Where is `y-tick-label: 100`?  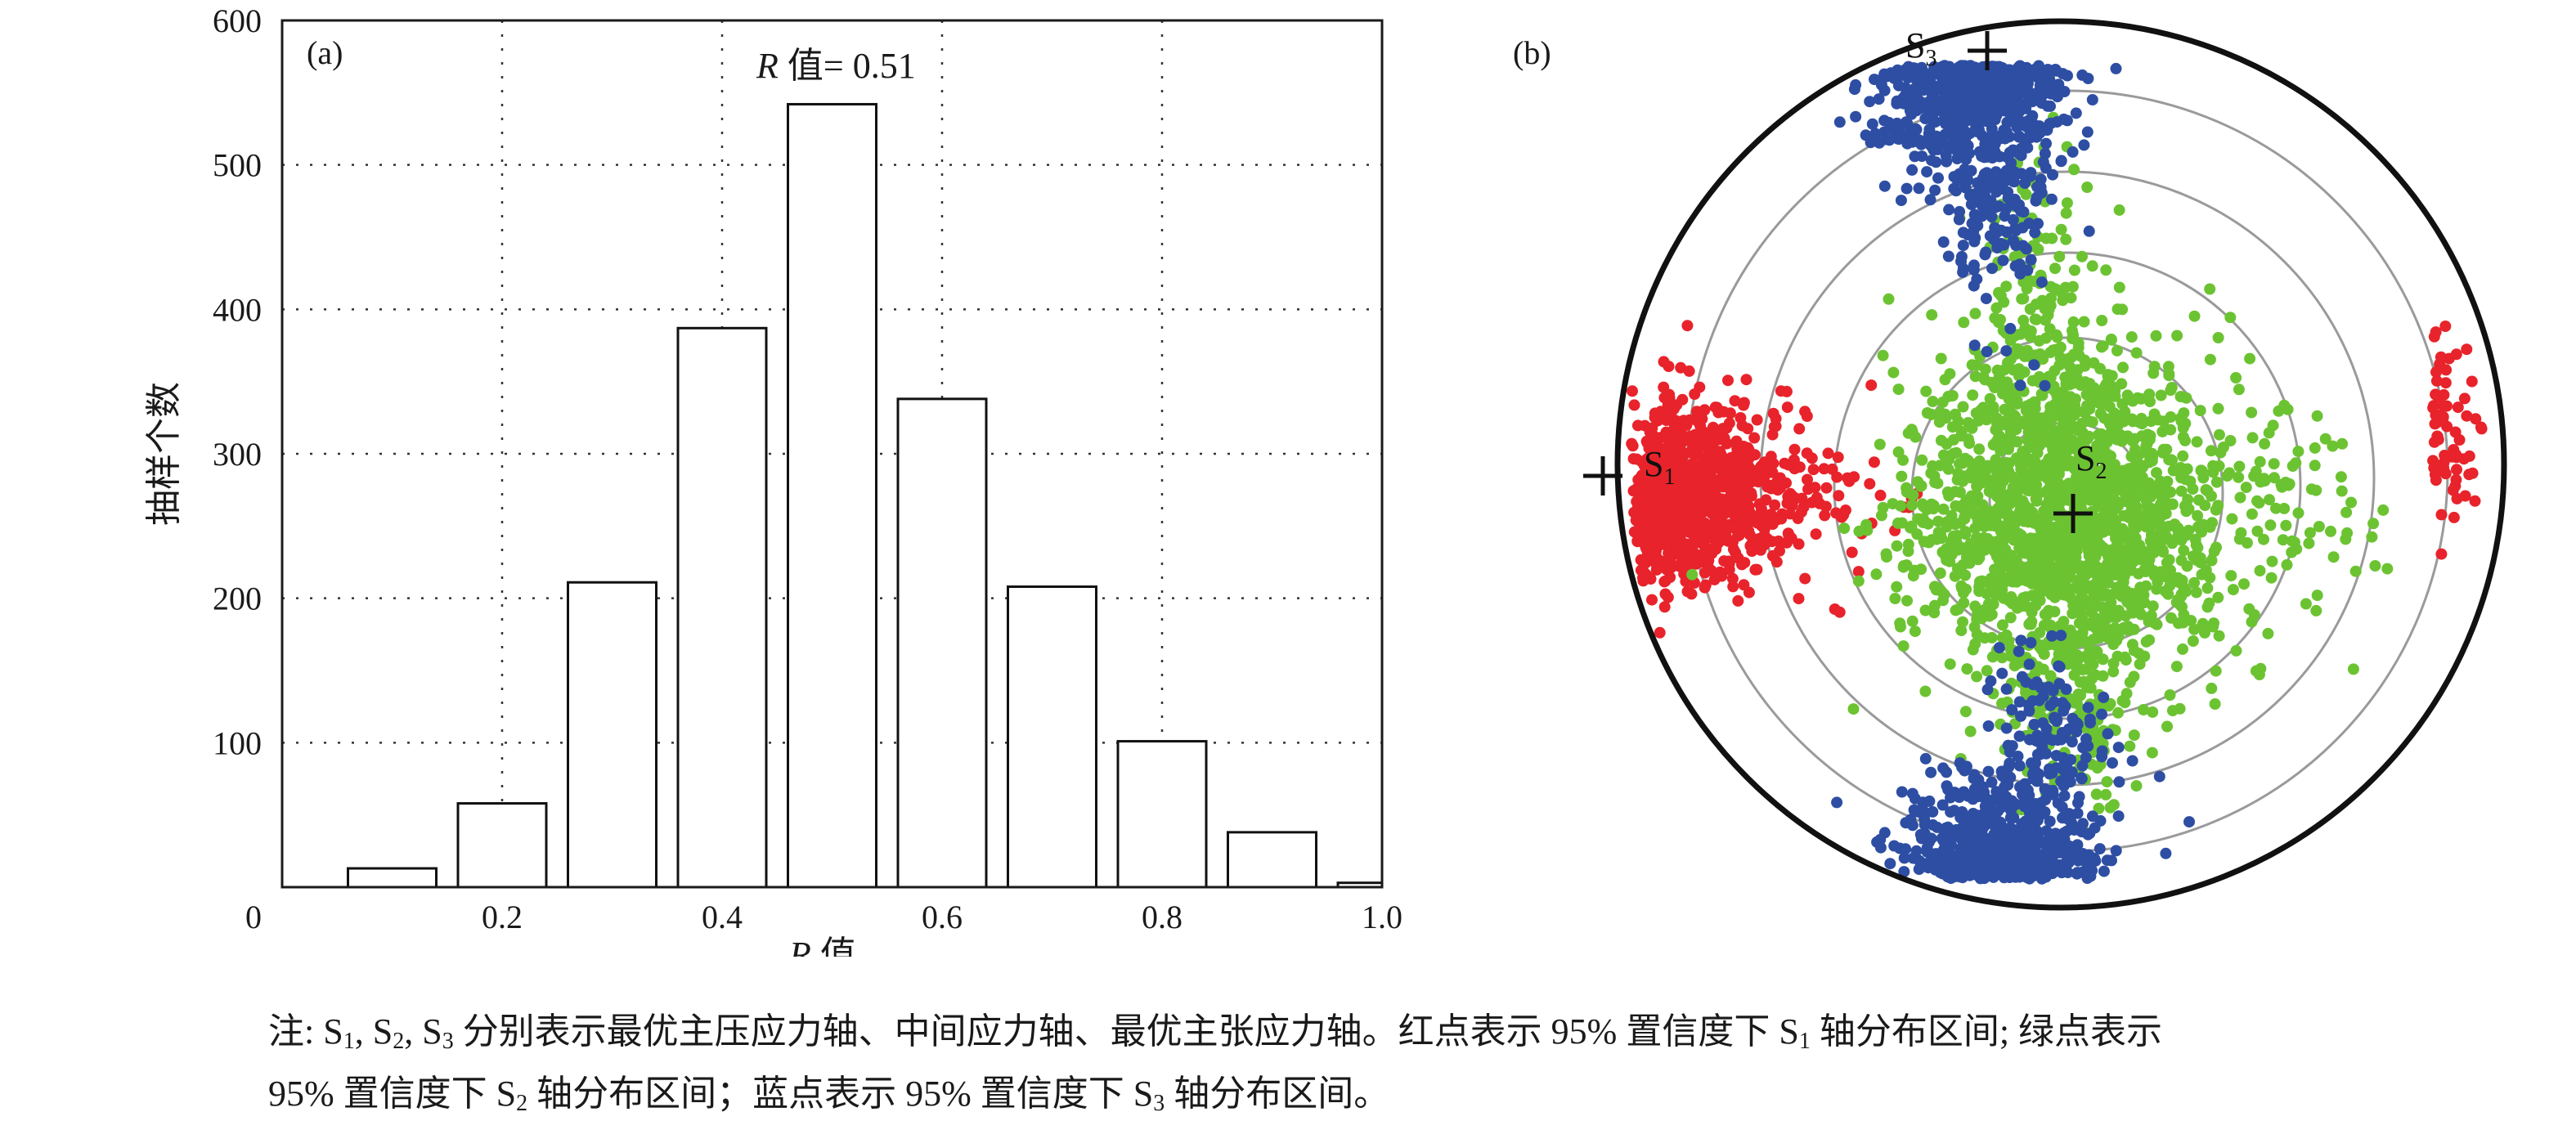 y-tick-label: 100 is located at coordinates (238, 742).